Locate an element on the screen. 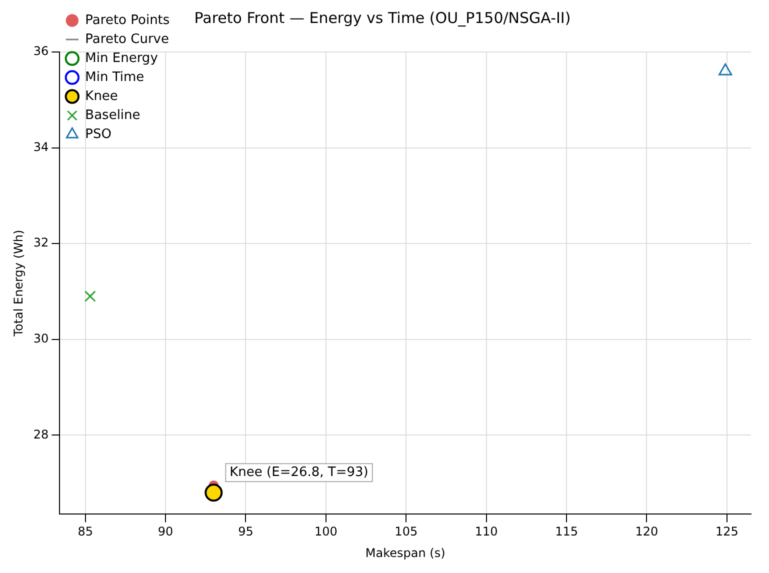  y-tick-label: 32 is located at coordinates (41, 243).